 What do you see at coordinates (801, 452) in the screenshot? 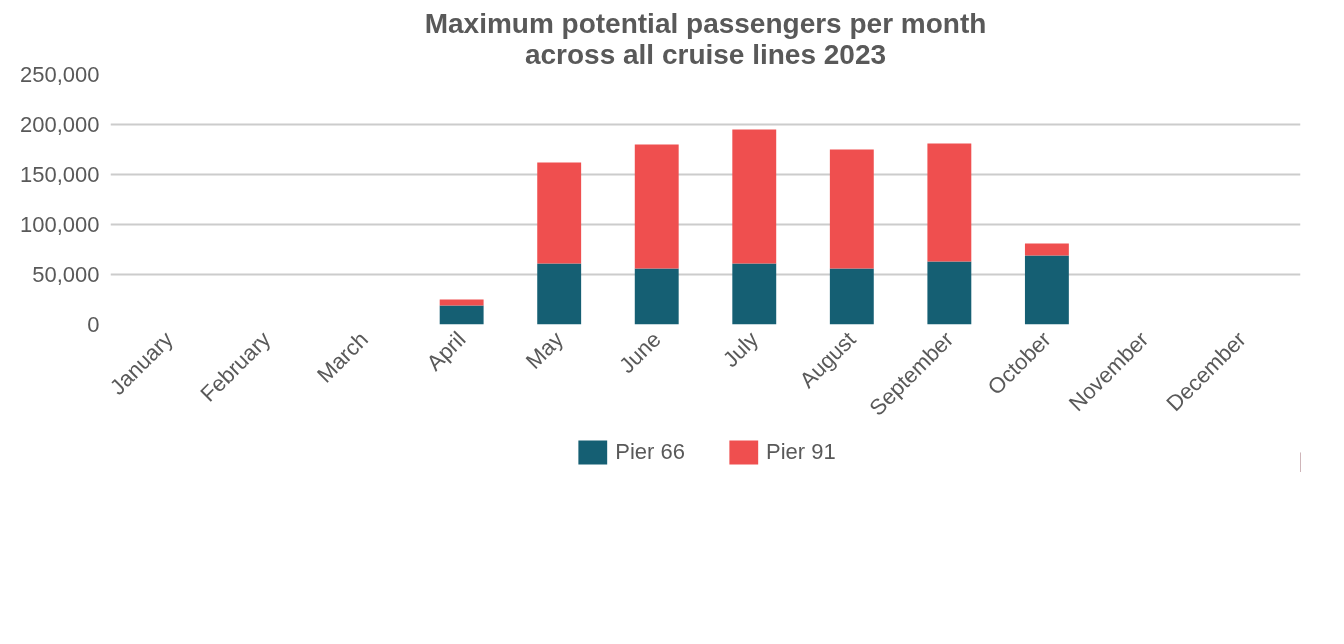
I see `legend-label: Pier 91` at bounding box center [801, 452].